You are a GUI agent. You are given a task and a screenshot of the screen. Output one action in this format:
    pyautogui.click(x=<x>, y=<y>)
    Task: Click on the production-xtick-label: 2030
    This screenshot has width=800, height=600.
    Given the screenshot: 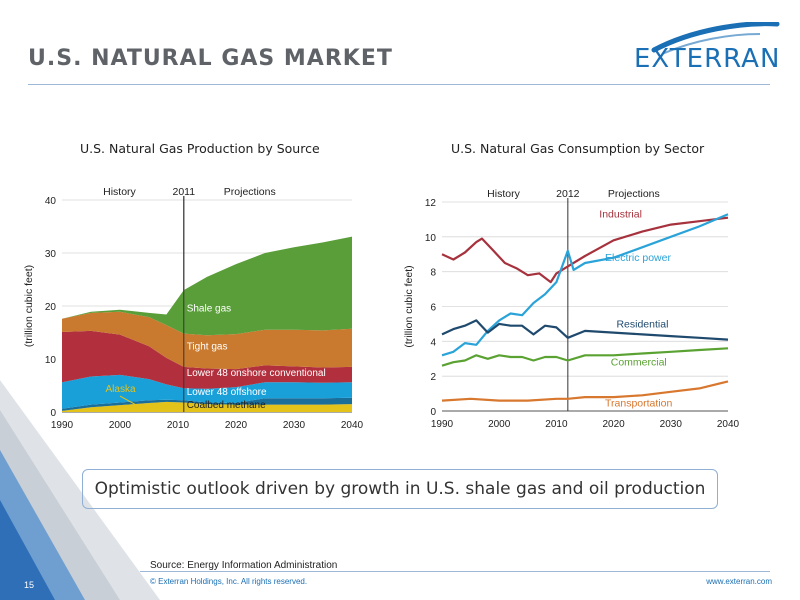 What is the action you would take?
    pyautogui.click(x=294, y=425)
    